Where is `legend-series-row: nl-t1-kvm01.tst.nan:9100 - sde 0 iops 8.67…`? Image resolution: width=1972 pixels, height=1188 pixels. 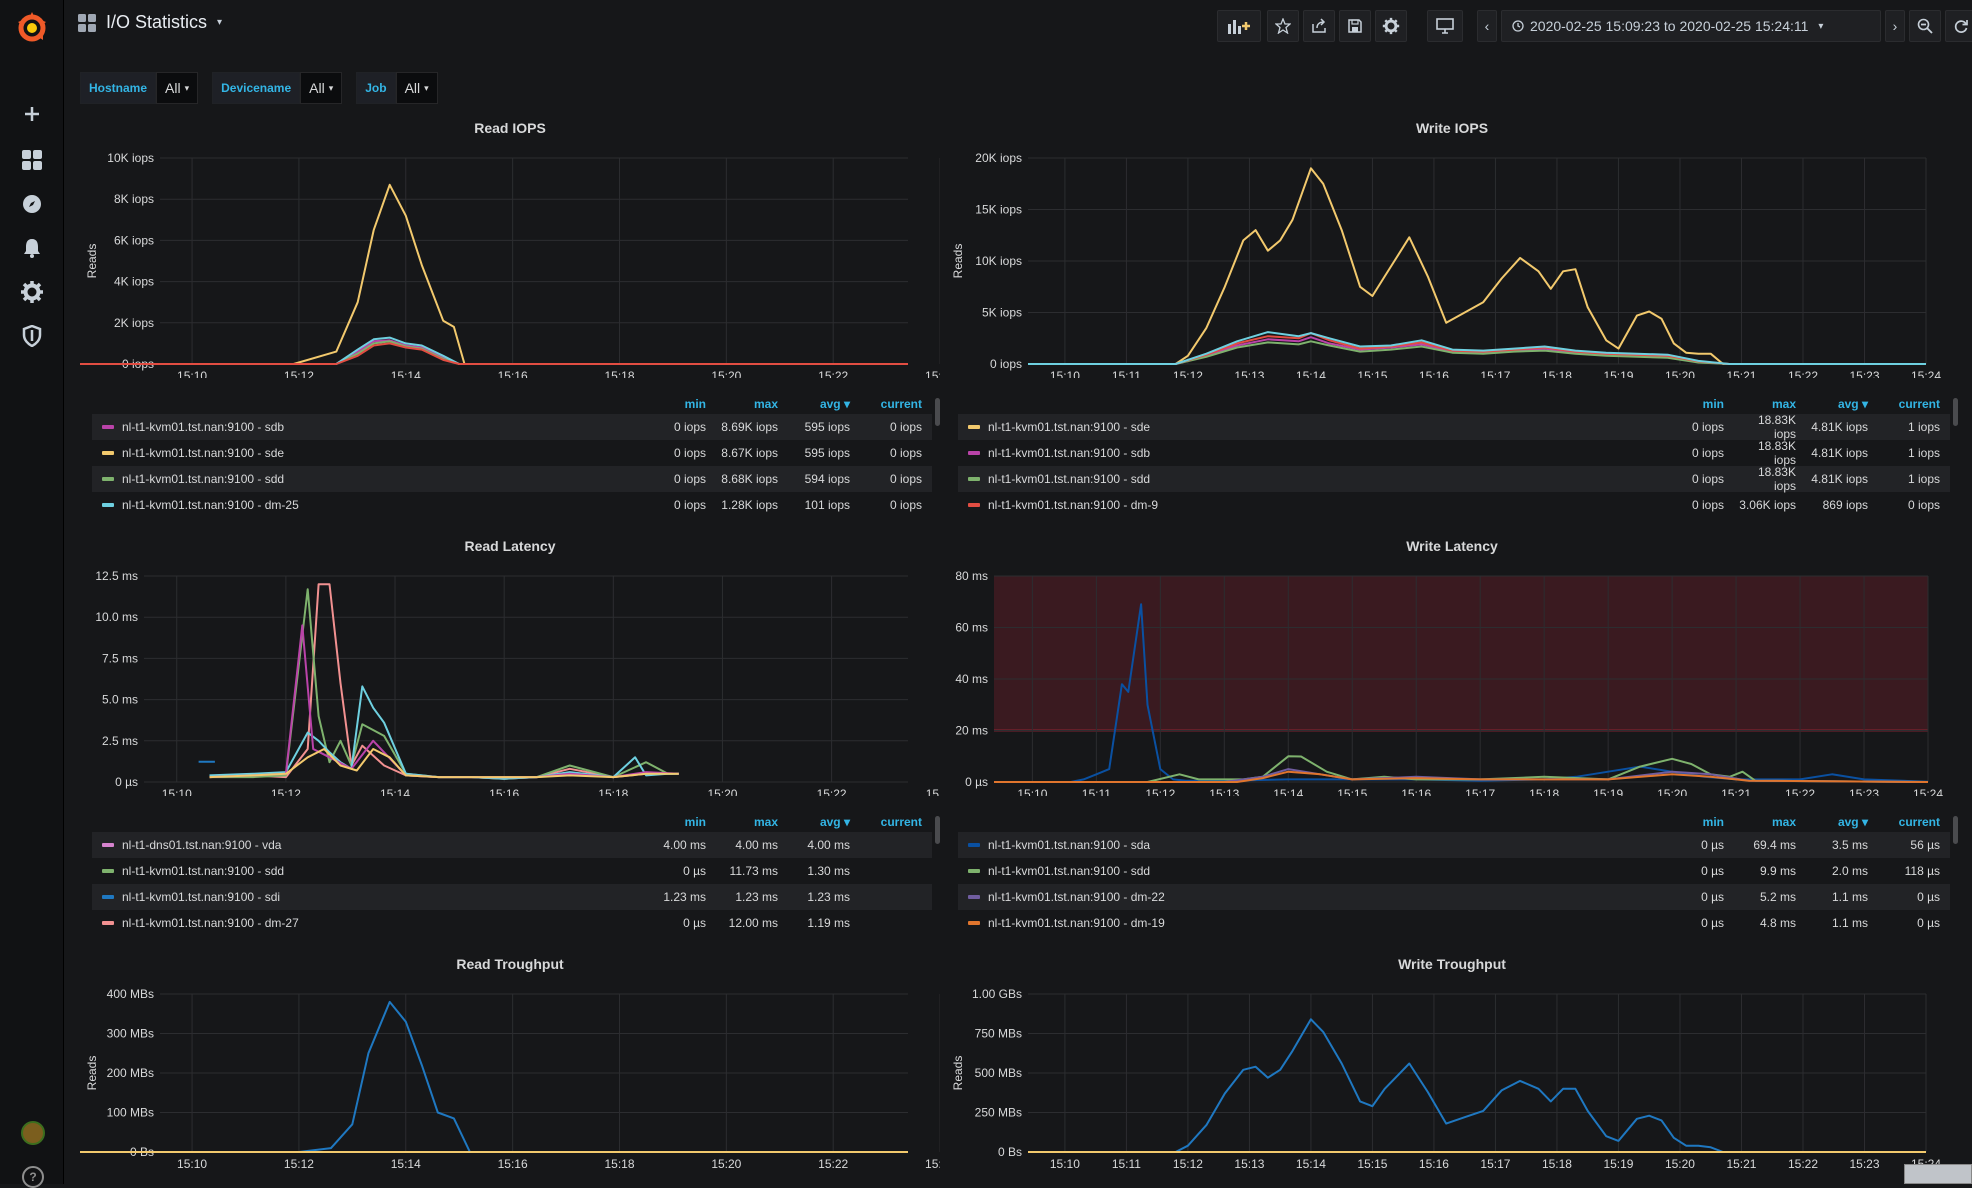
legend-series-row: nl-t1-kvm01.tst.nan:9100 - sde 0 iops 8.67… is located at coordinates (512, 453).